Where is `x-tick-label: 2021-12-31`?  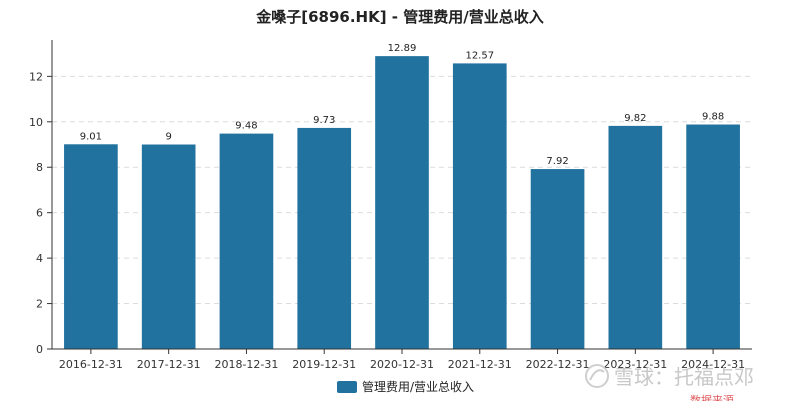
x-tick-label: 2021-12-31 is located at coordinates (480, 364).